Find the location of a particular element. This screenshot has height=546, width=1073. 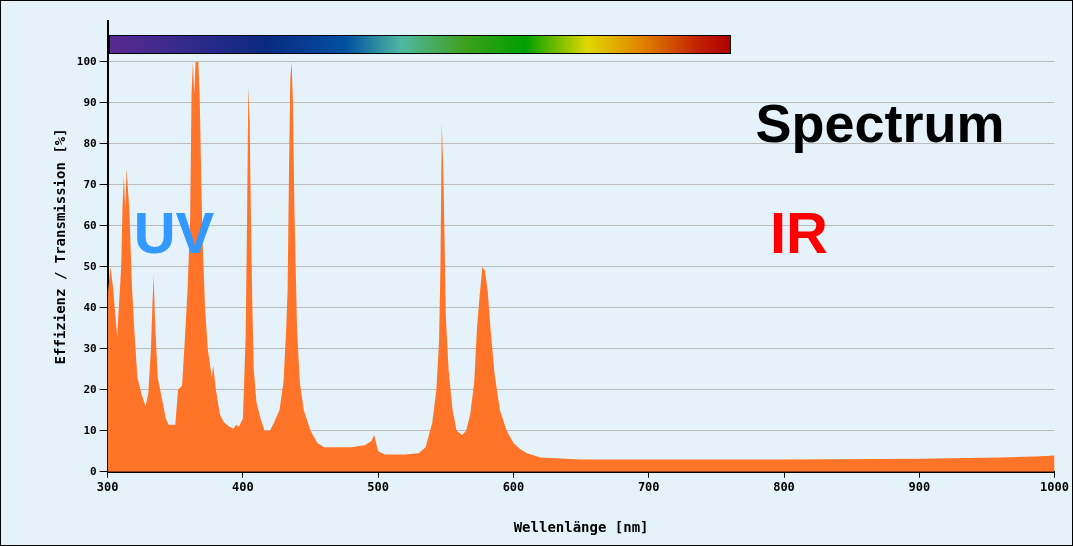

y-tick-label: 70 is located at coordinates (90, 184).